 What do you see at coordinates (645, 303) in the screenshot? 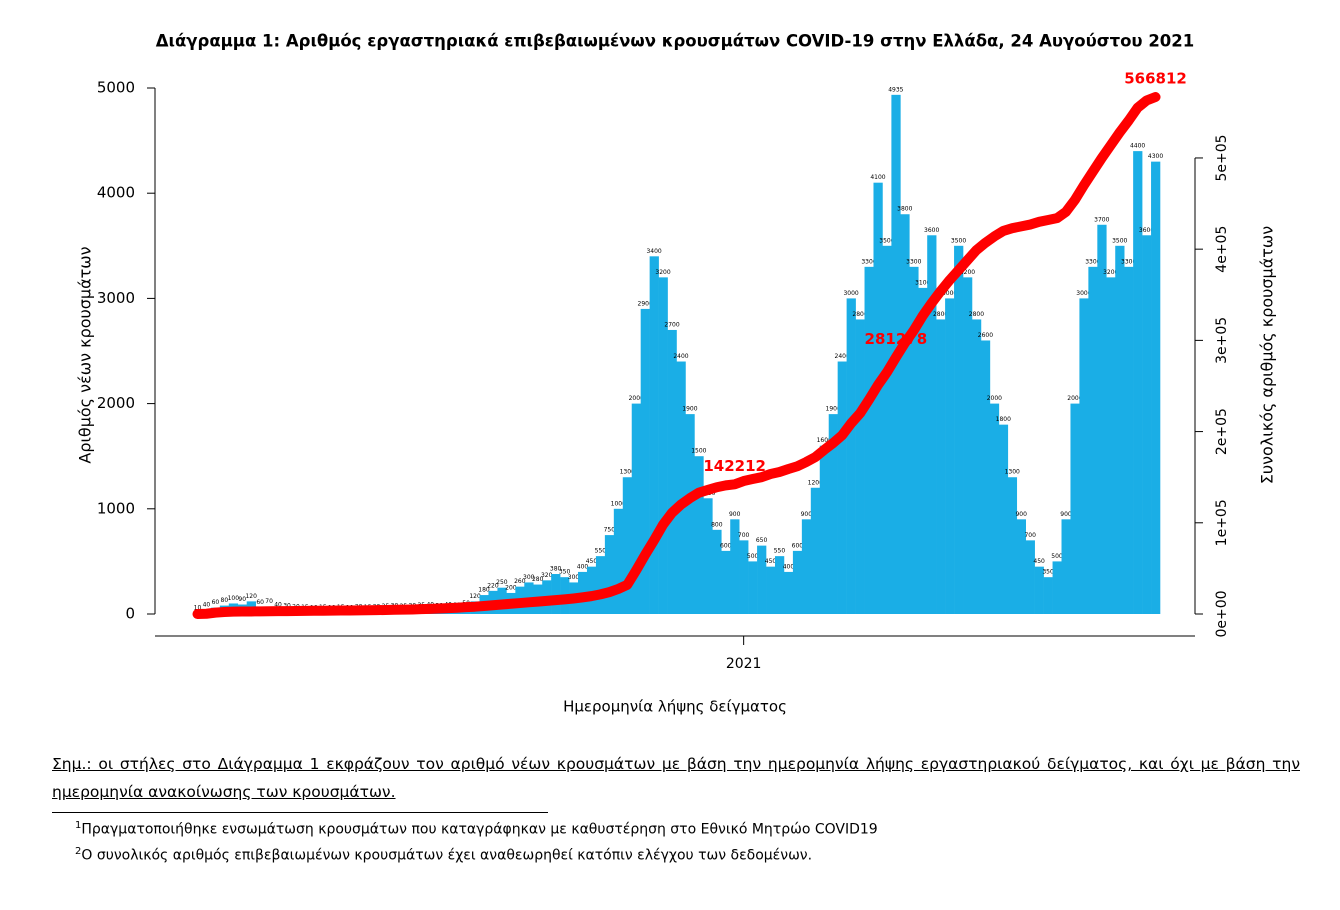
I see `bar-value-label: 2900` at bounding box center [645, 303].